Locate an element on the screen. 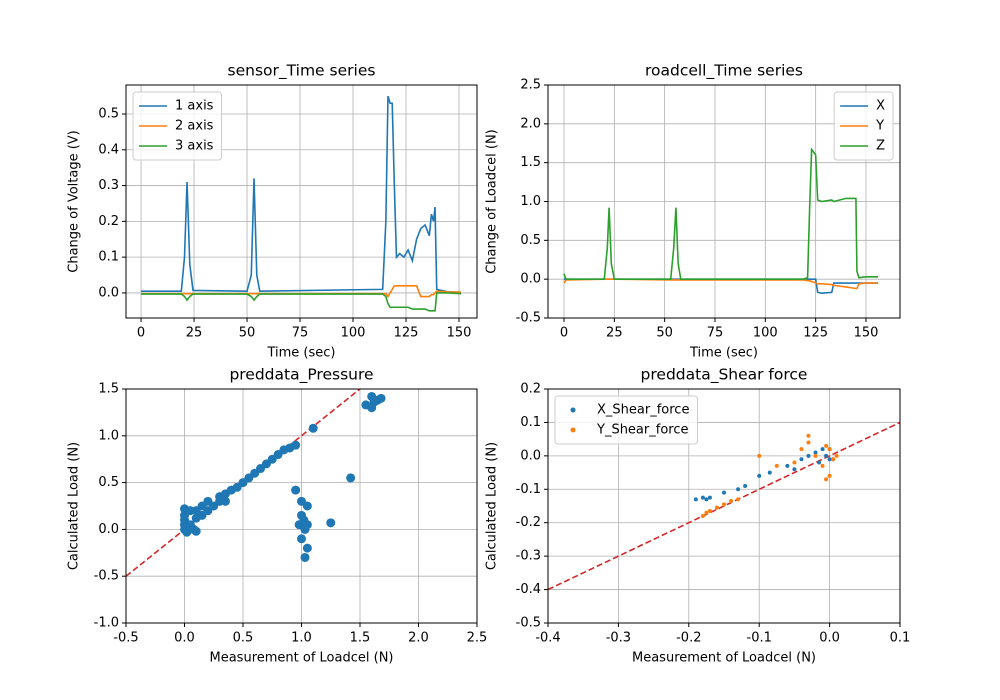 The image size is (1000, 700). x-tick-label: 0.5 is located at coordinates (243, 638).